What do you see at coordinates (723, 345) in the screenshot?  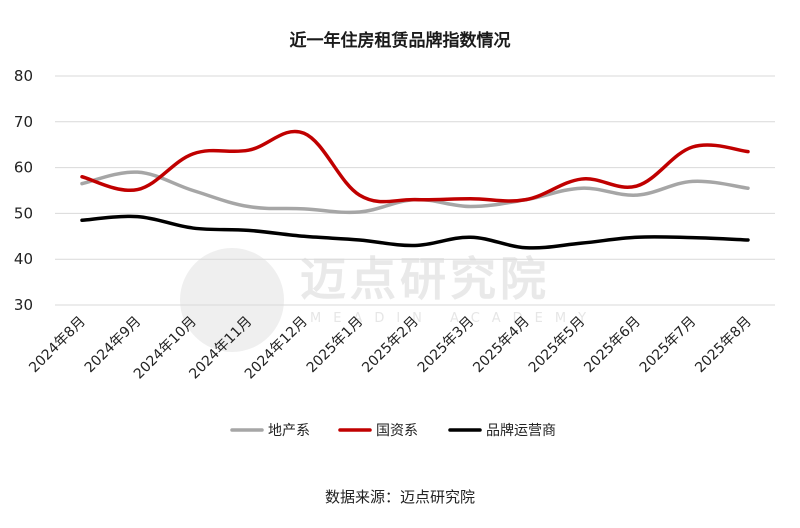 I see `x-tick-label: 2025年8月` at bounding box center [723, 345].